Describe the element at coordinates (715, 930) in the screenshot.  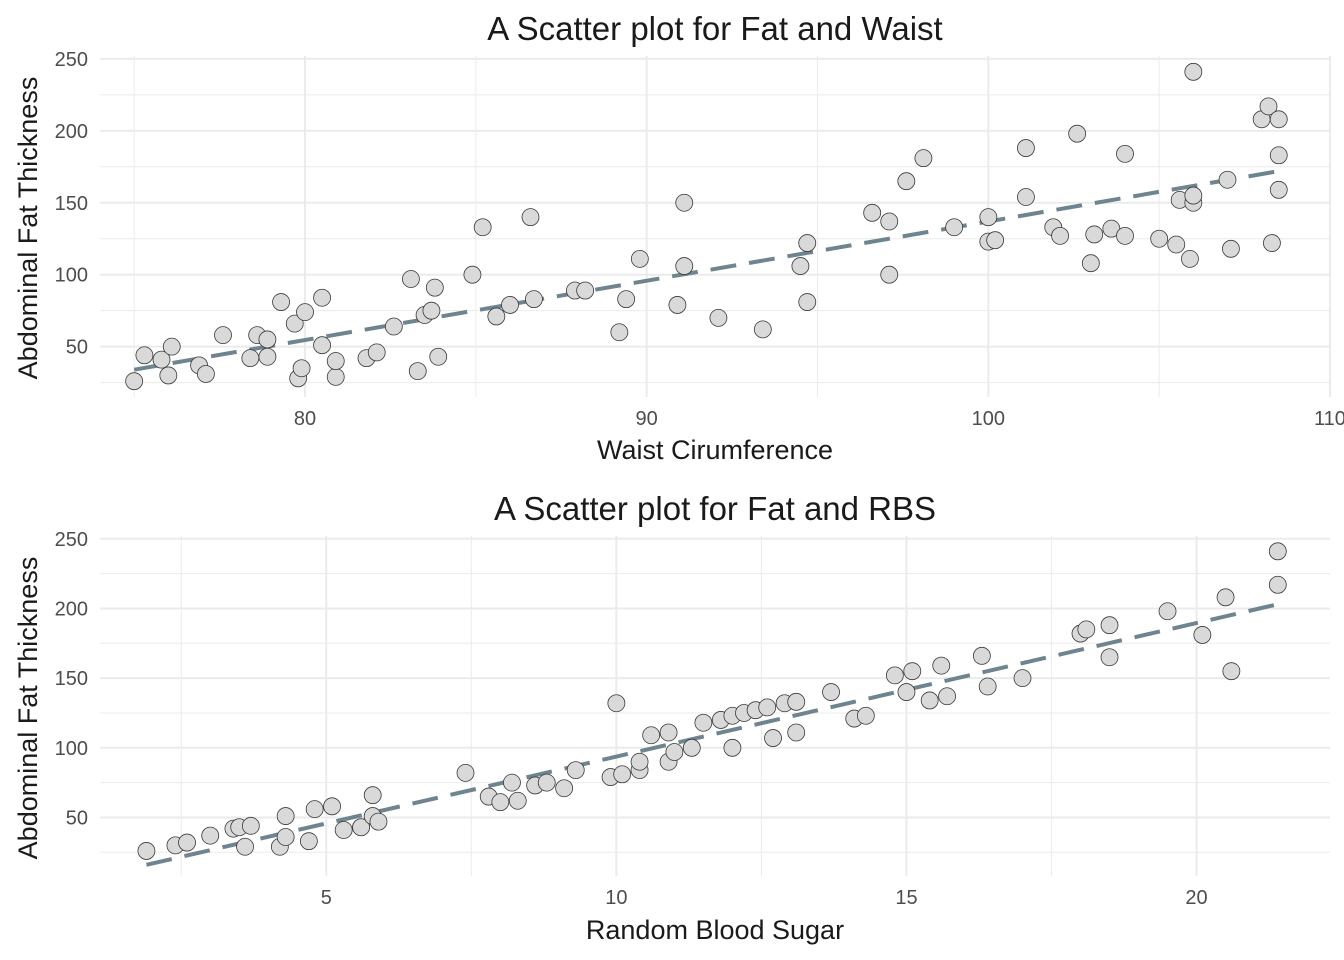
I see `x-axis-title: Random Blood Sugar` at that location.